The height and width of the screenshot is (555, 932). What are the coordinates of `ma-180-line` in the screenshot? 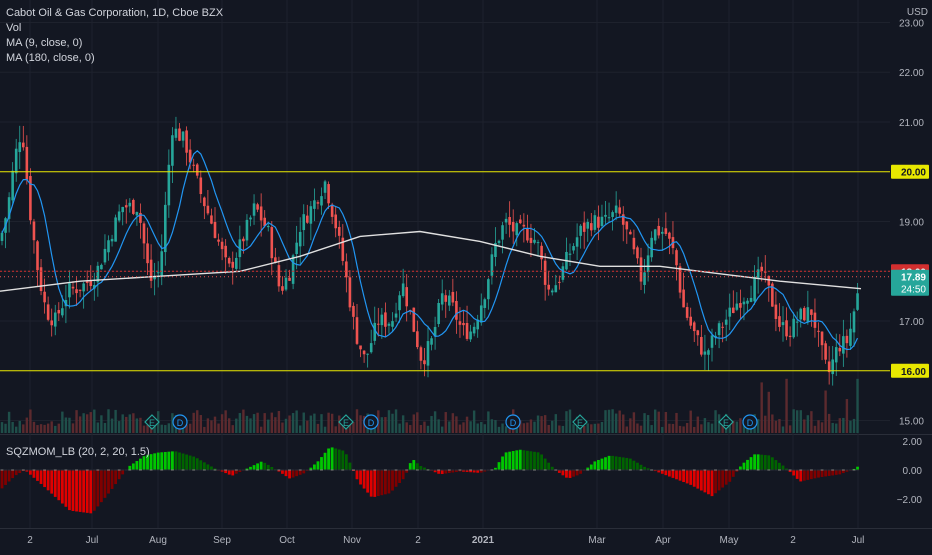 It's located at (431, 261).